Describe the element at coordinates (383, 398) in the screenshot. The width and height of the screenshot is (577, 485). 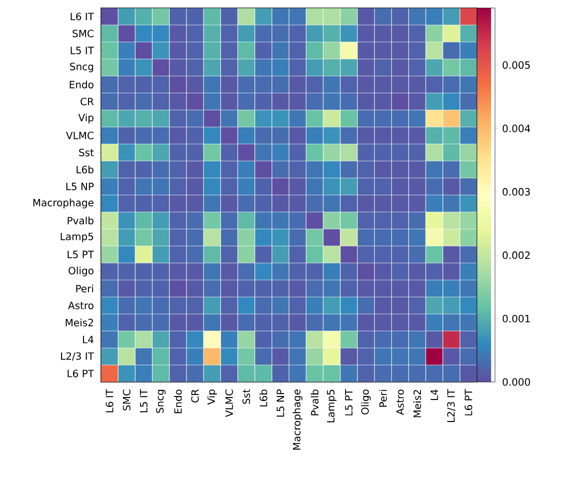
I see `x-tick-label: Peri` at that location.